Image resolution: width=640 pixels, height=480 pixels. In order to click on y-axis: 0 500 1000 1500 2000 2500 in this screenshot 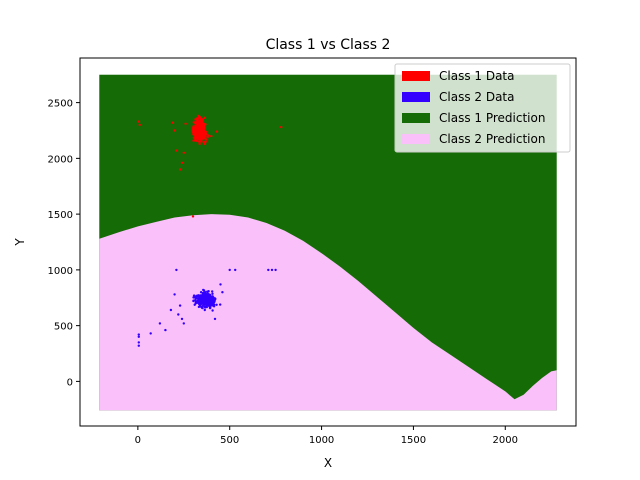, I will do `click(64, 243)`.